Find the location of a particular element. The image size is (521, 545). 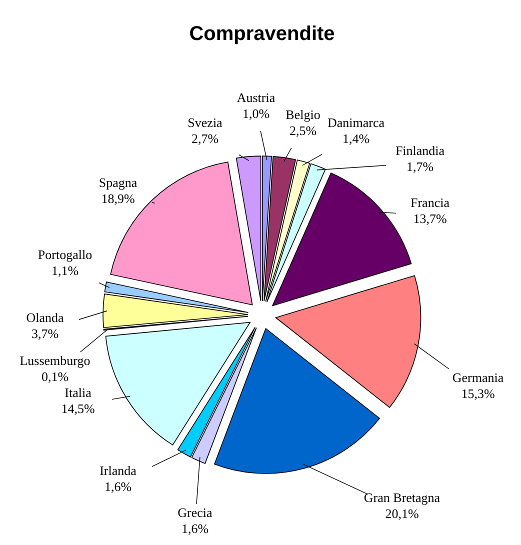

data-label: 1,7% is located at coordinates (420, 166).